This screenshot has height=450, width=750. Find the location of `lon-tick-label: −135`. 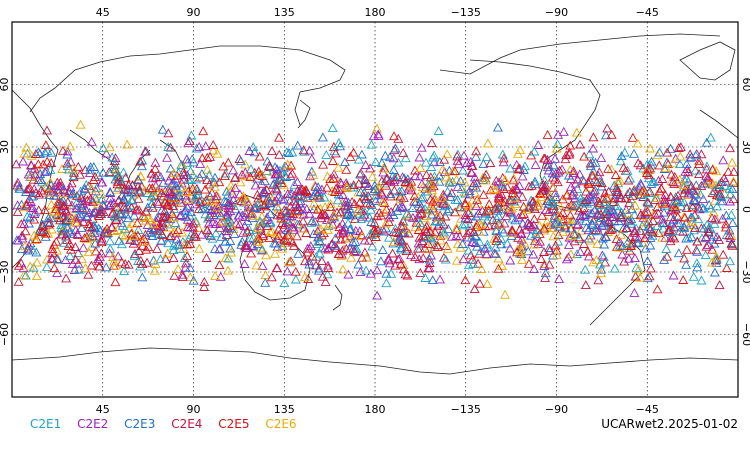

lon-tick-label: −135 is located at coordinates (466, 409).